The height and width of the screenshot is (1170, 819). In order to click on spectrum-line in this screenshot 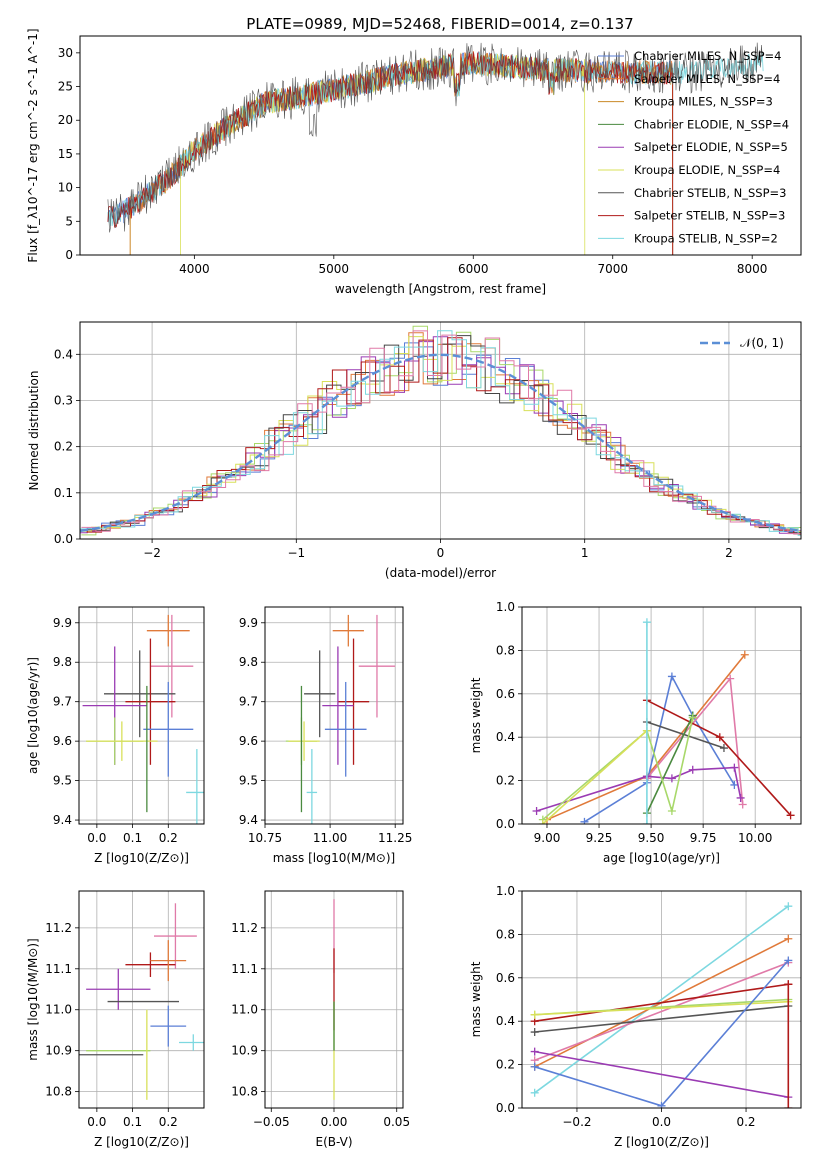, I will do `click(390, 153)`.